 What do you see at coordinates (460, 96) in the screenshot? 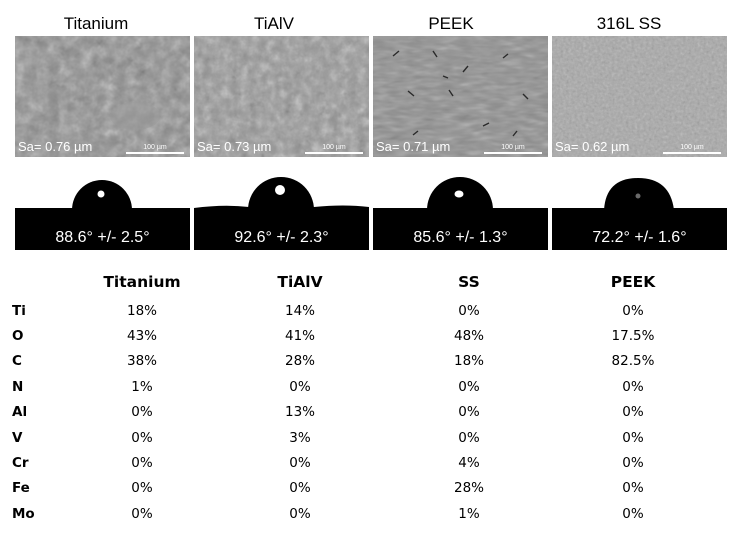
I see `sem-image-peek: Sa= 0.71 µm 100 µm` at bounding box center [460, 96].